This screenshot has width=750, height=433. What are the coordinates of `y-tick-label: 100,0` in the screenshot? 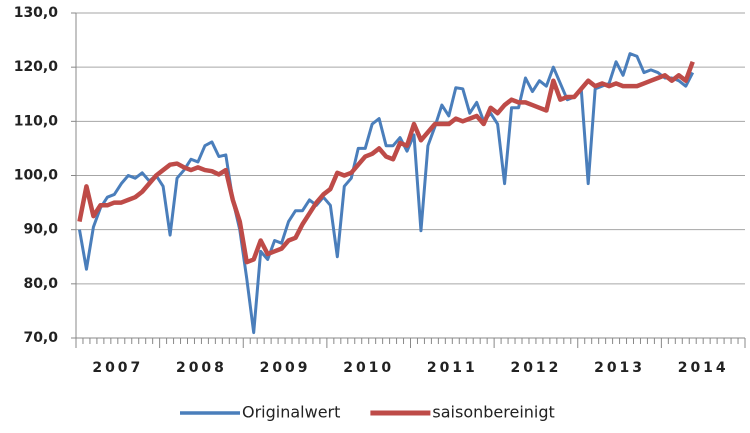 It's located at (36, 176).